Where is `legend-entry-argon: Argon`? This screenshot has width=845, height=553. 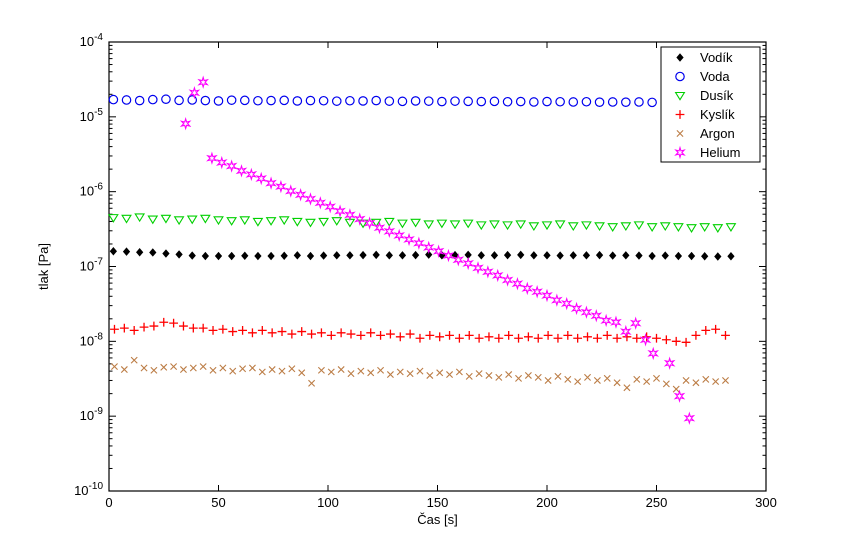
legend-entry-argon: Argon is located at coordinates (705, 133).